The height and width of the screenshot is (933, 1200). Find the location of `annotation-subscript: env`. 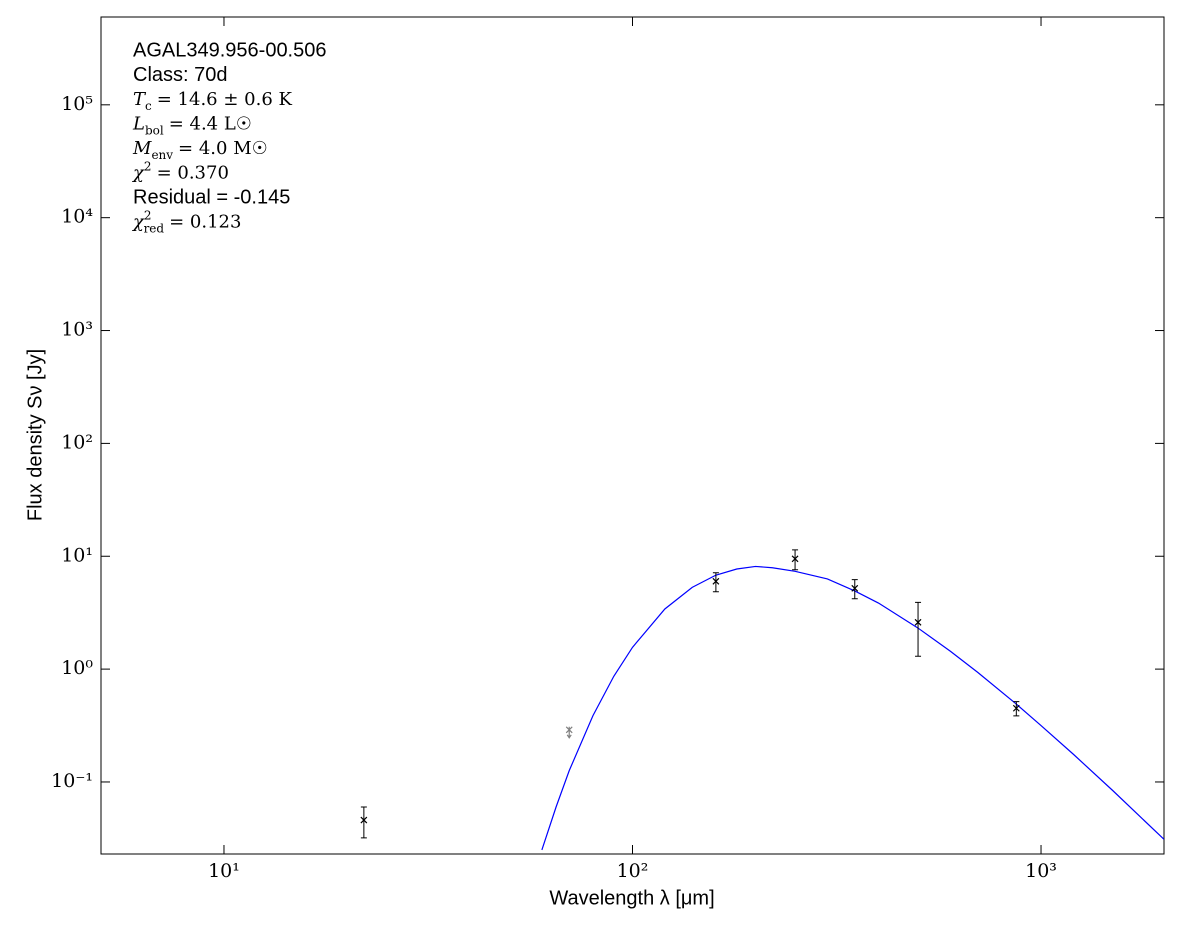

annotation-subscript: env is located at coordinates (162, 155).